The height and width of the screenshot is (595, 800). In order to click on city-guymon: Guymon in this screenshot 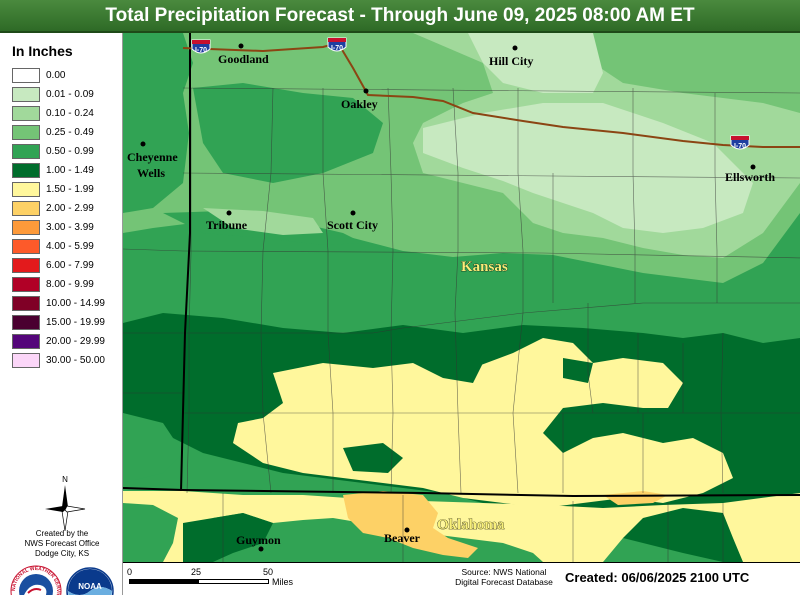, I will do `click(258, 542)`.